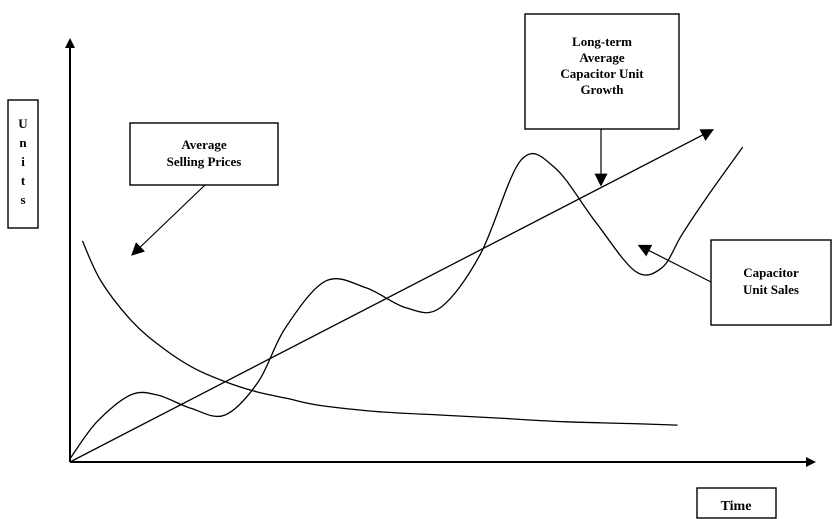  What do you see at coordinates (23, 123) in the screenshot?
I see `annotation-line: U` at bounding box center [23, 123].